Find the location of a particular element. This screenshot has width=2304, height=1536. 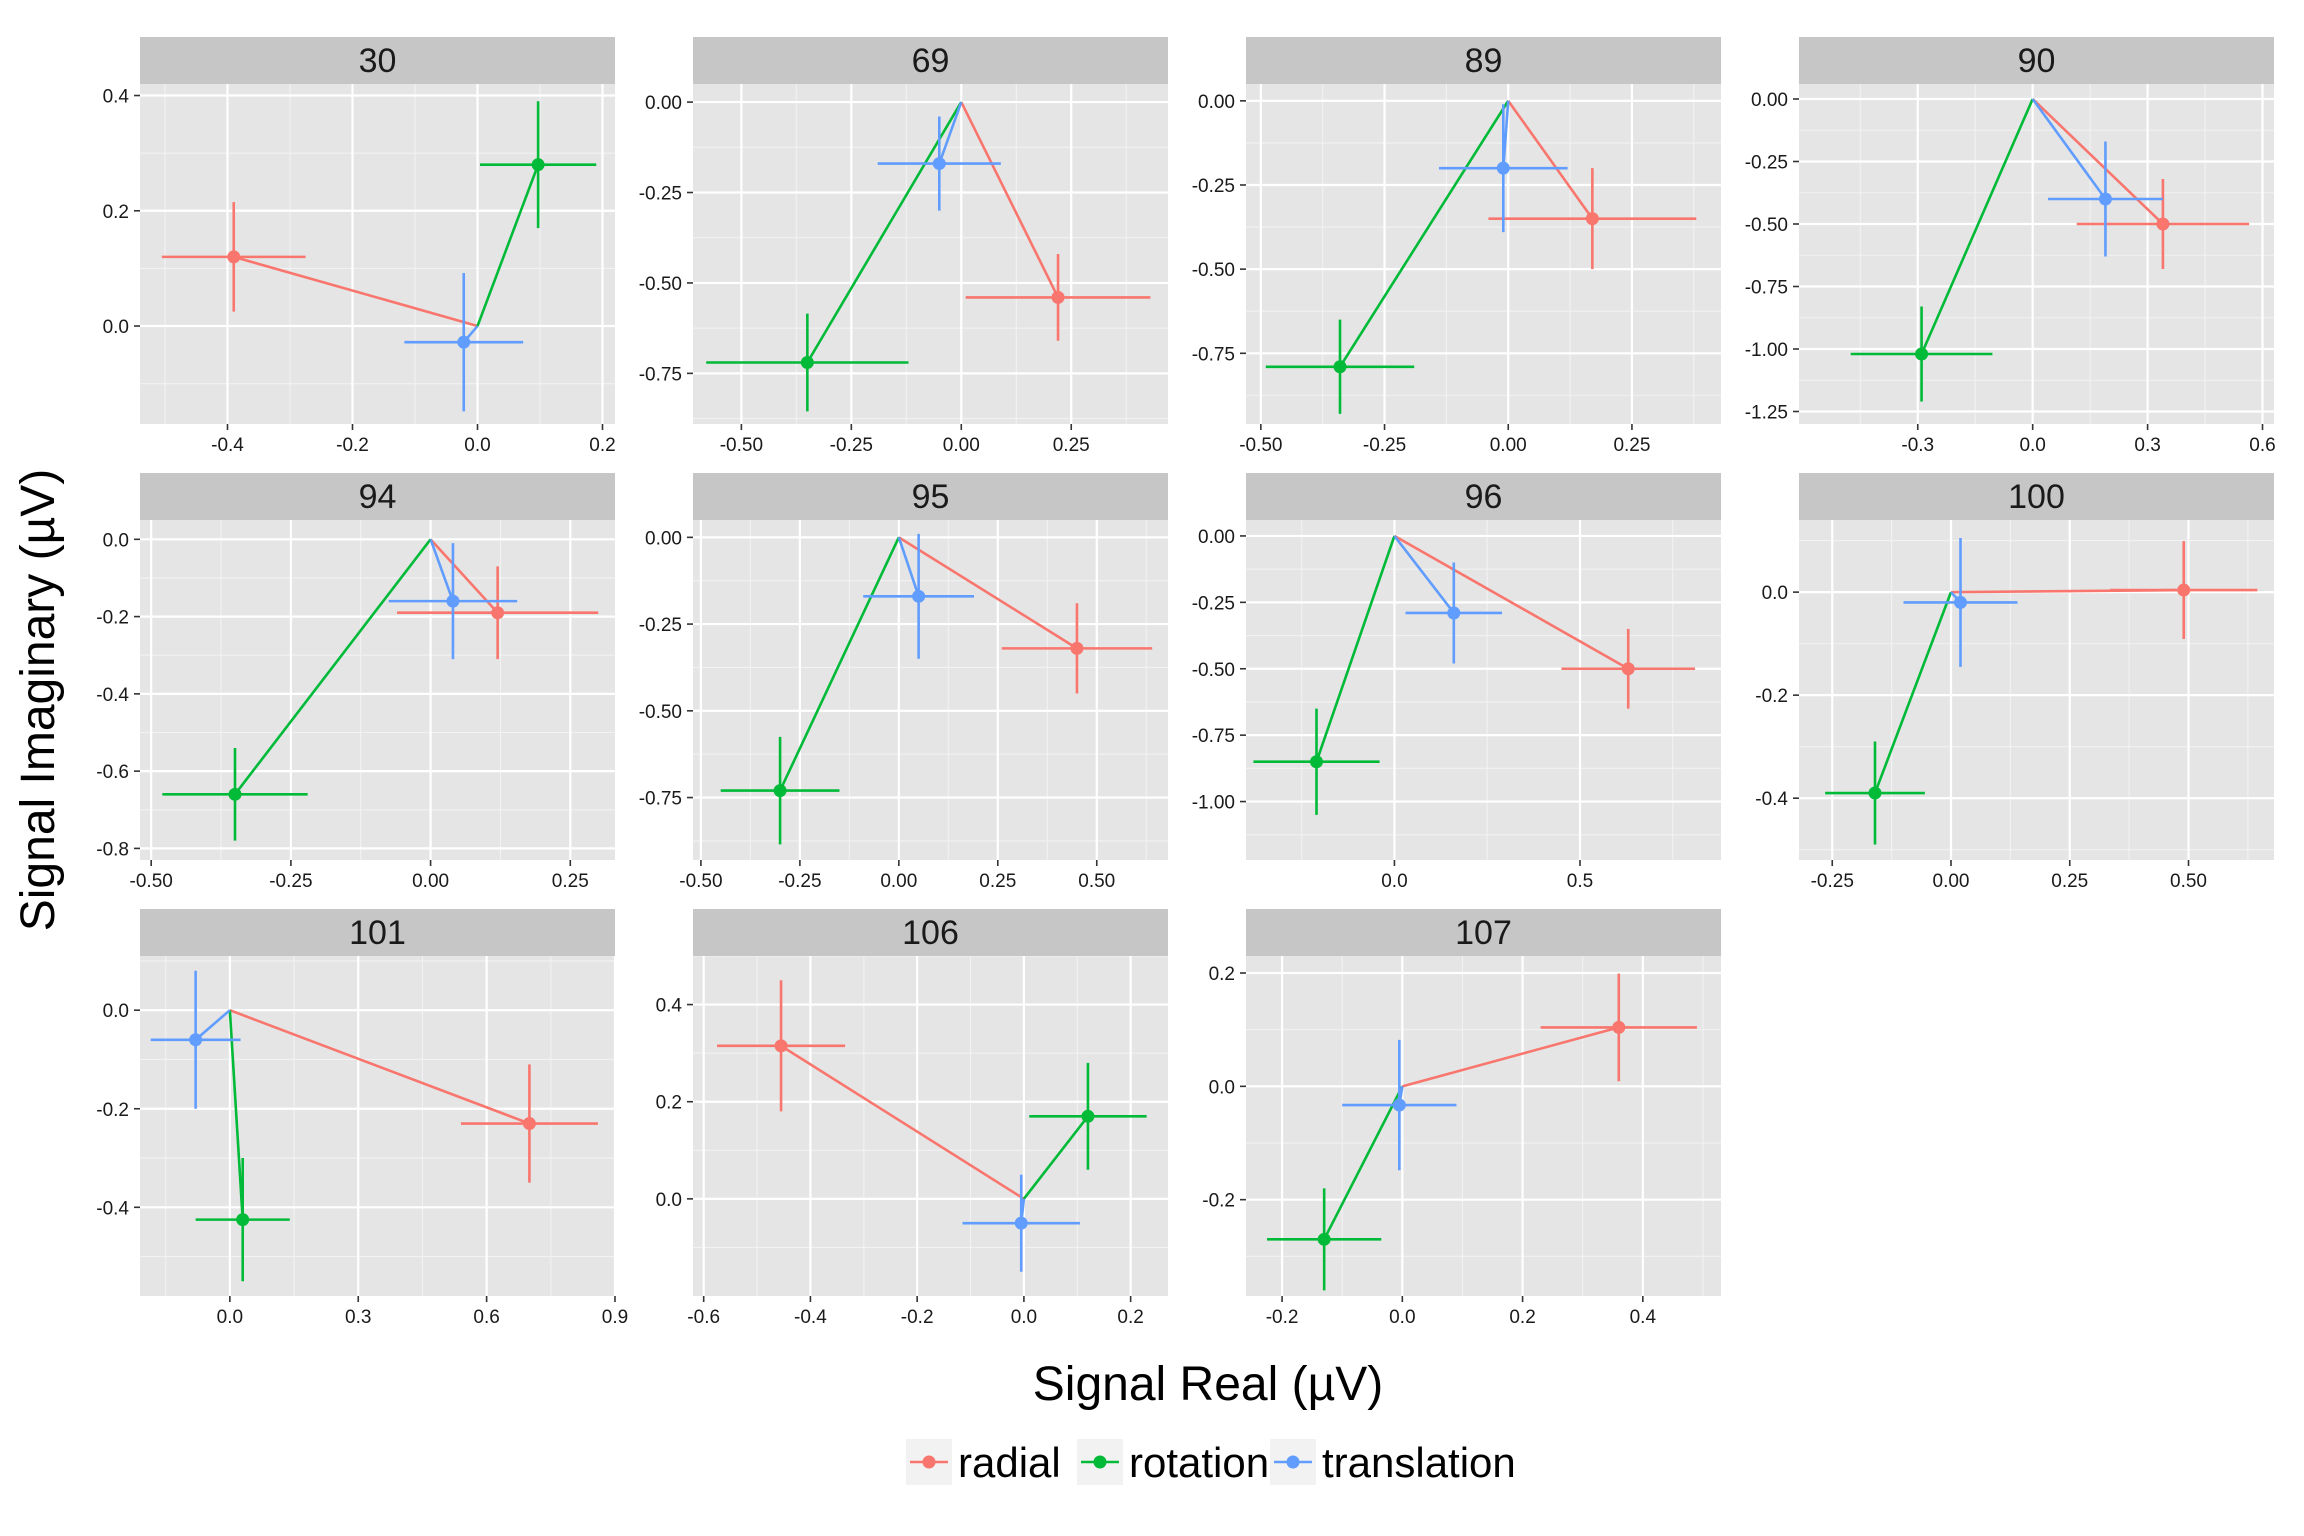

x-tick-label: -0.4 is located at coordinates (810, 1317).